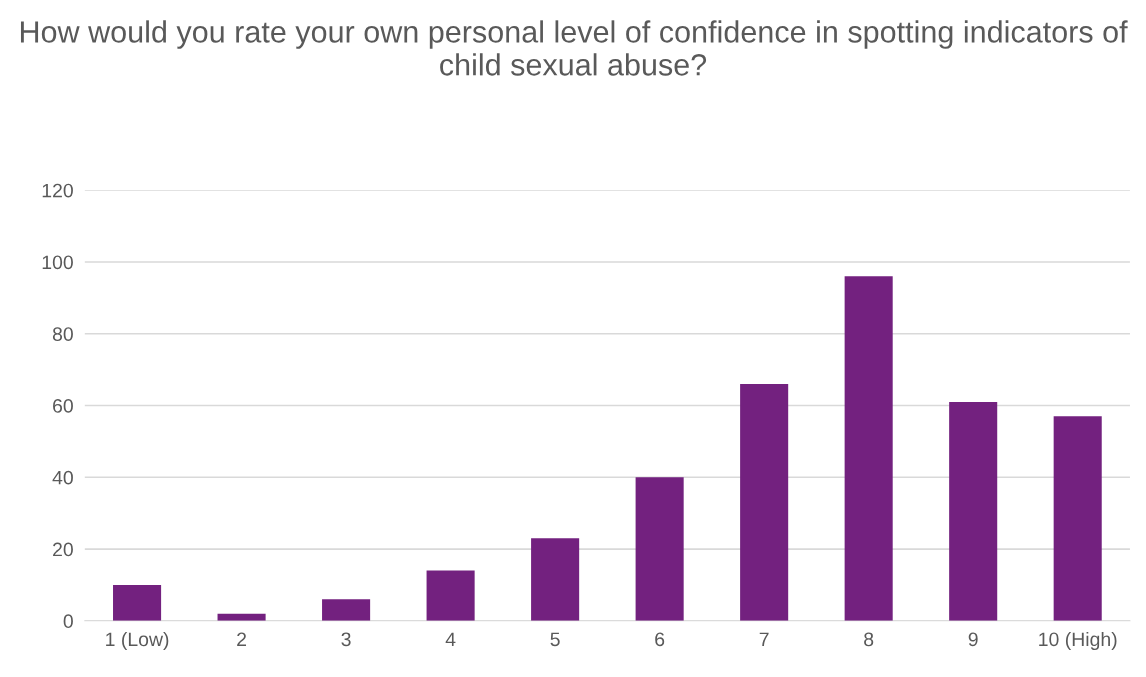 The image size is (1146, 677). What do you see at coordinates (574, 48) in the screenshot?
I see `chart-title: How would you rate your own personal level of confidence in spotting indicators of child sexual abuse?` at bounding box center [574, 48].